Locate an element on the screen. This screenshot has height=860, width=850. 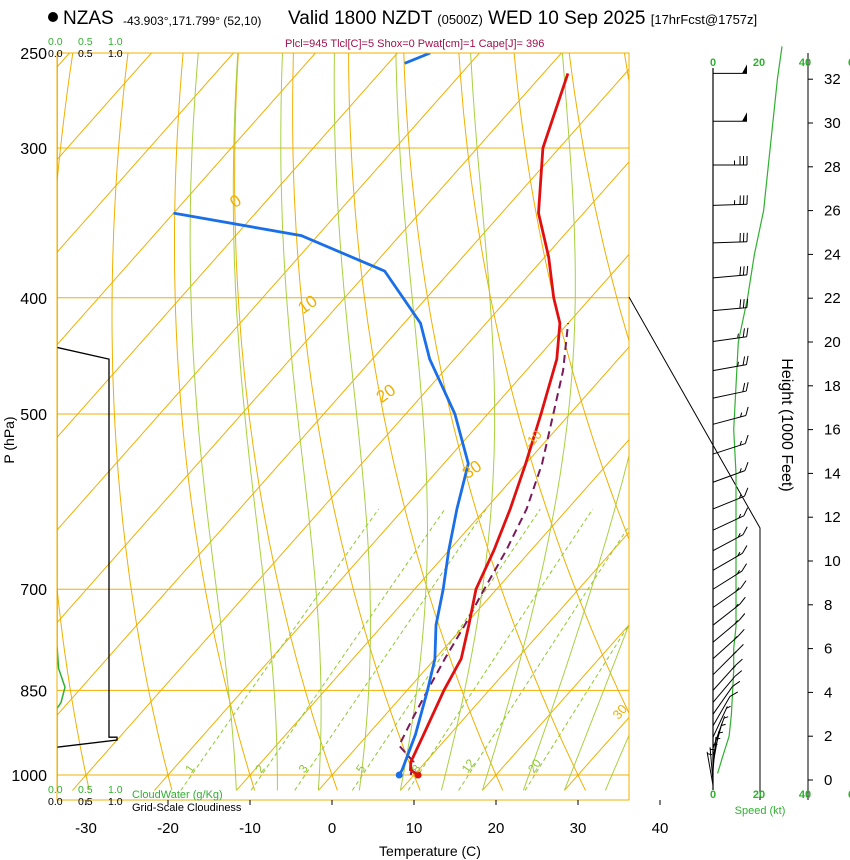
speed-scale-label: 0 is located at coordinates (713, 63).